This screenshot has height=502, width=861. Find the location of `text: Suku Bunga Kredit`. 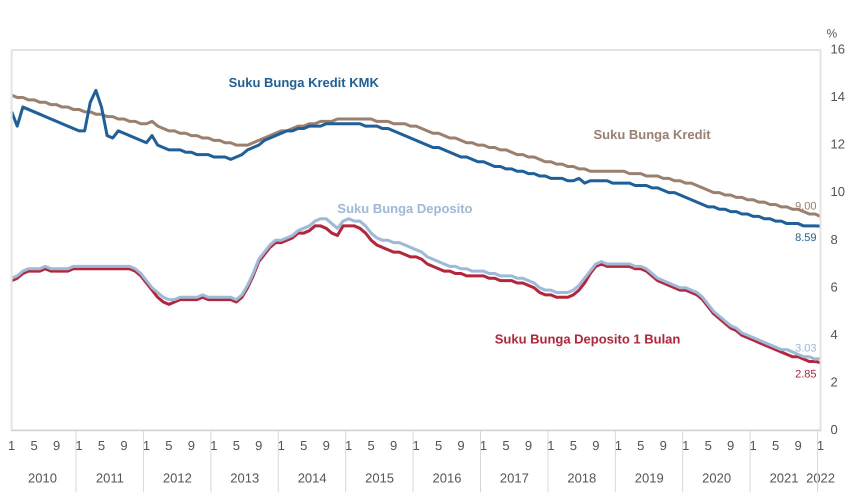

text: Suku Bunga Kredit is located at coordinates (653, 134).